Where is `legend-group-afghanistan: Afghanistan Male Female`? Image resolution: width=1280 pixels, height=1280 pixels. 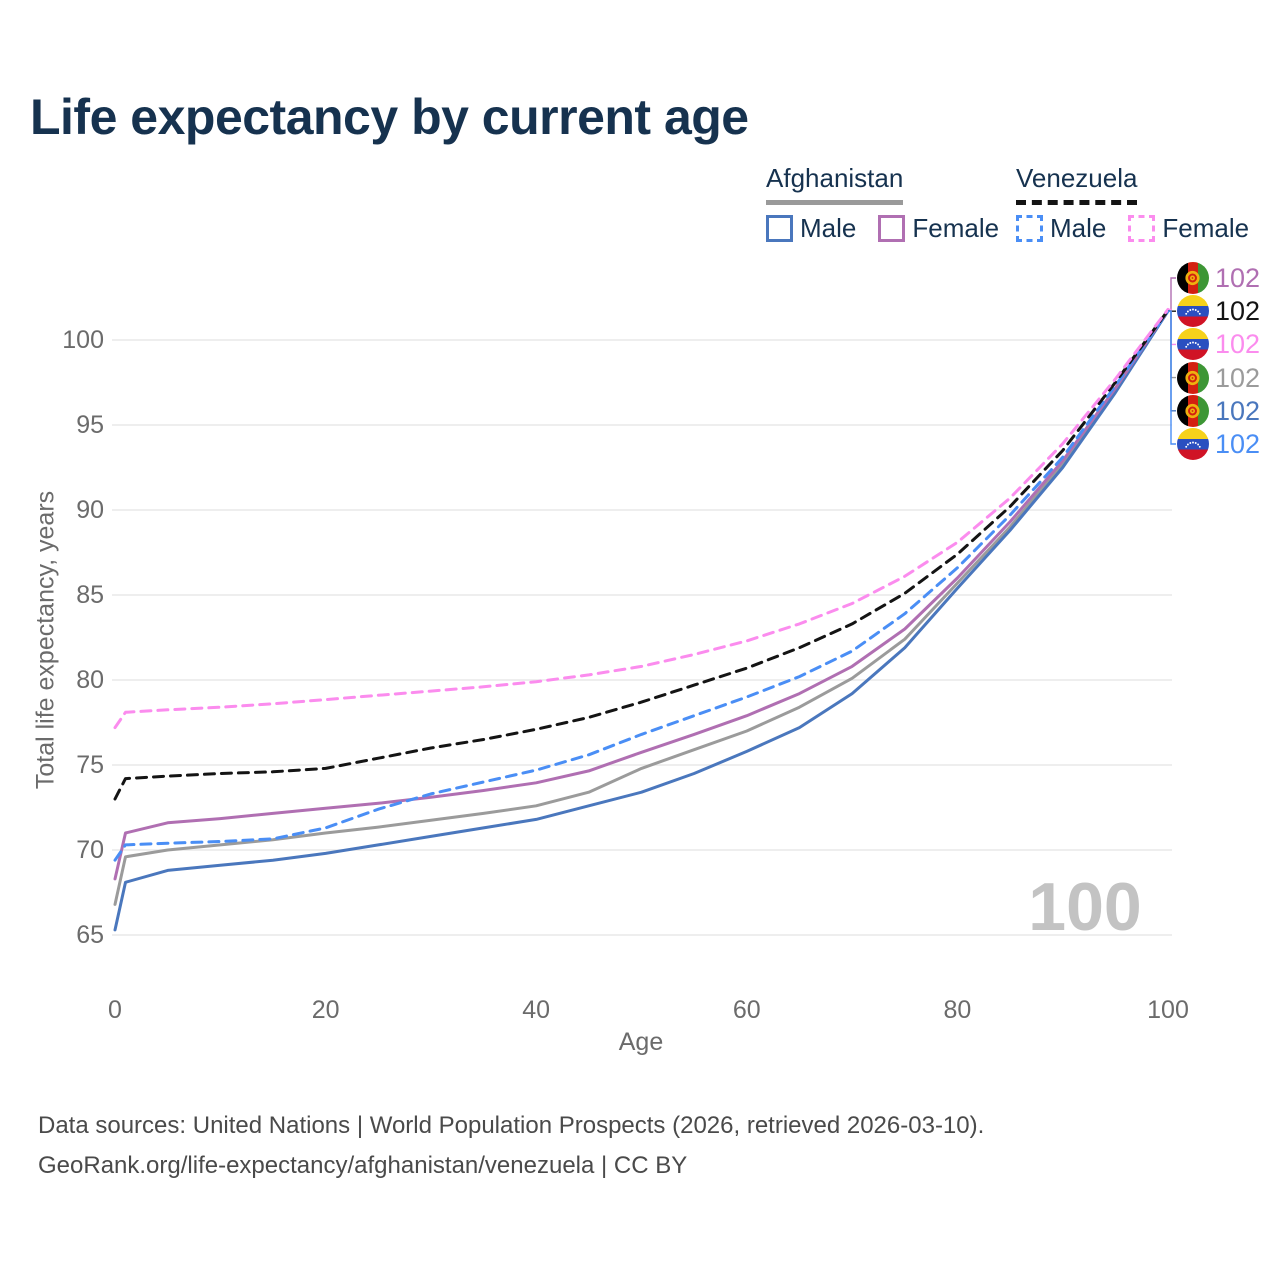
legend-group-afghanistan: Afghanistan Male Female is located at coordinates (882, 203).